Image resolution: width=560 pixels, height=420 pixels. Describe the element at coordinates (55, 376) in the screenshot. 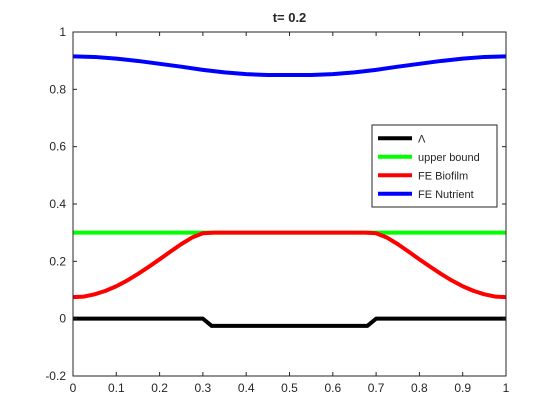

I see `y-tick-label: -0.2` at that location.